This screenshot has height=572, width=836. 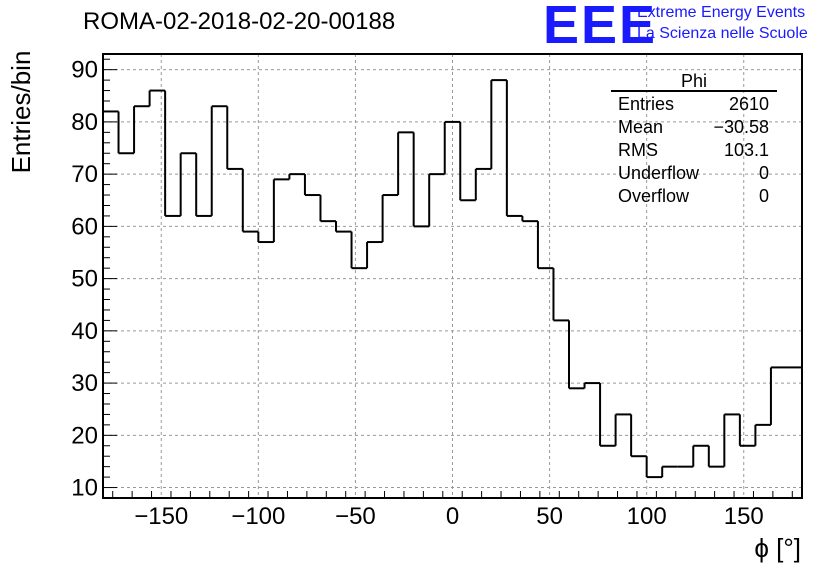 I want to click on stats-box-title: Phi, so click(x=694, y=81).